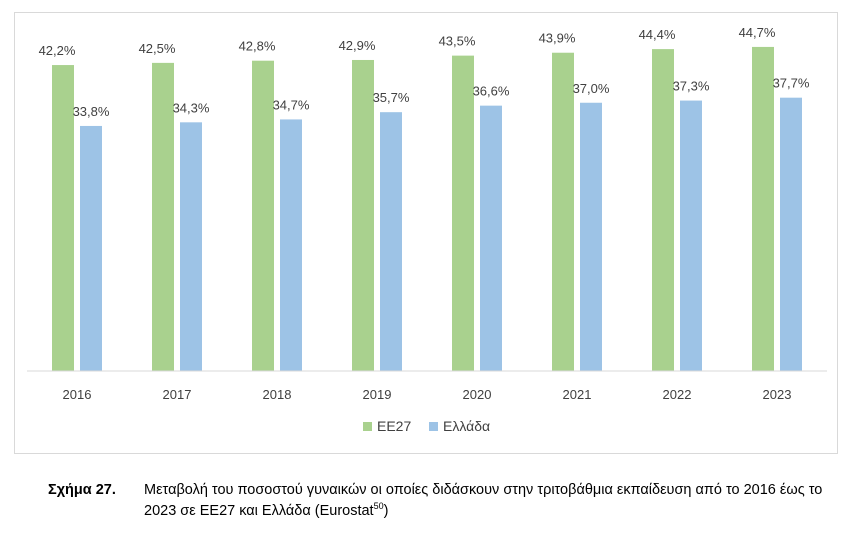  I want to click on caption-label: Σχήμα 27., so click(82, 490).